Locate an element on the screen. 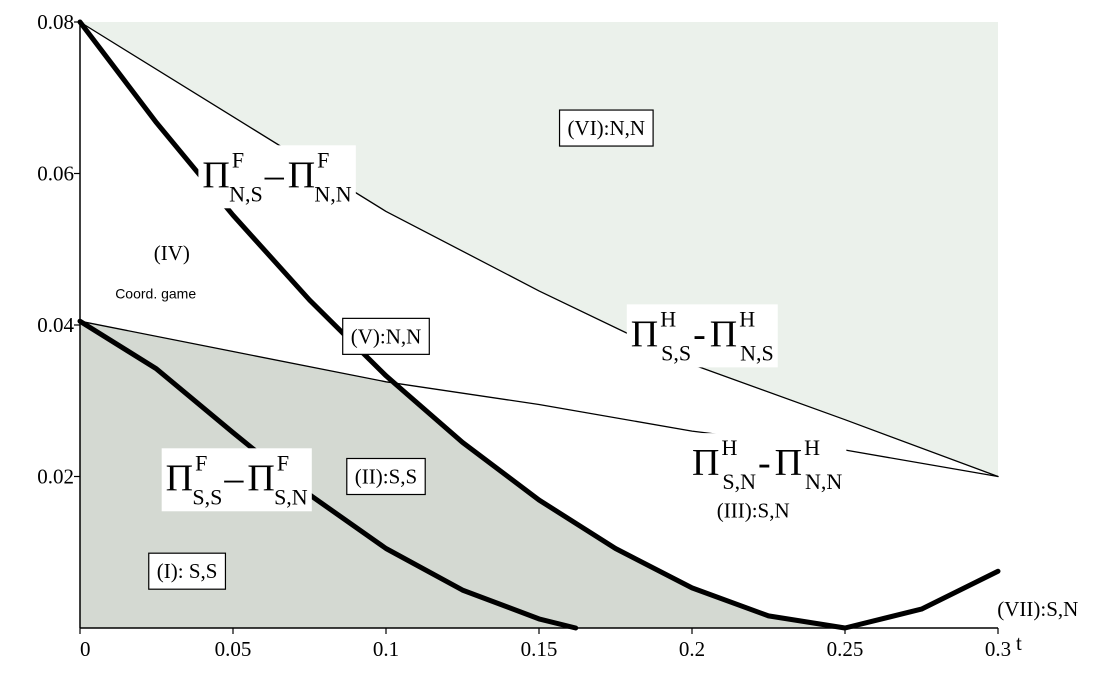 Image resolution: width=1112 pixels, height=673 pixels. region-label-text: (VI):N,N is located at coordinates (607, 128).